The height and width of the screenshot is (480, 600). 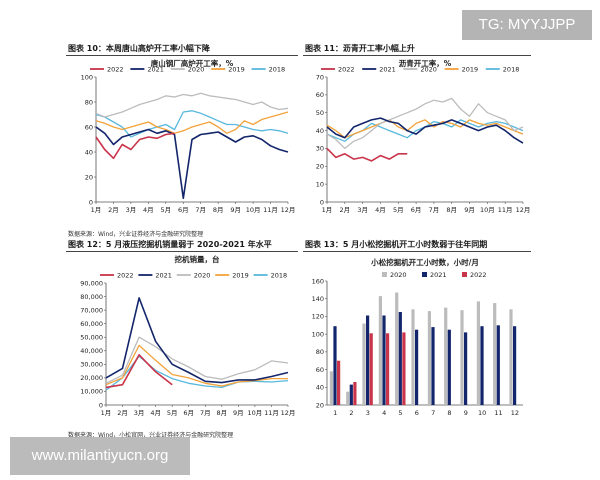 What do you see at coordinates (238, 413) in the screenshot?
I see `x-tick-label: 9月` at bounding box center [238, 413].